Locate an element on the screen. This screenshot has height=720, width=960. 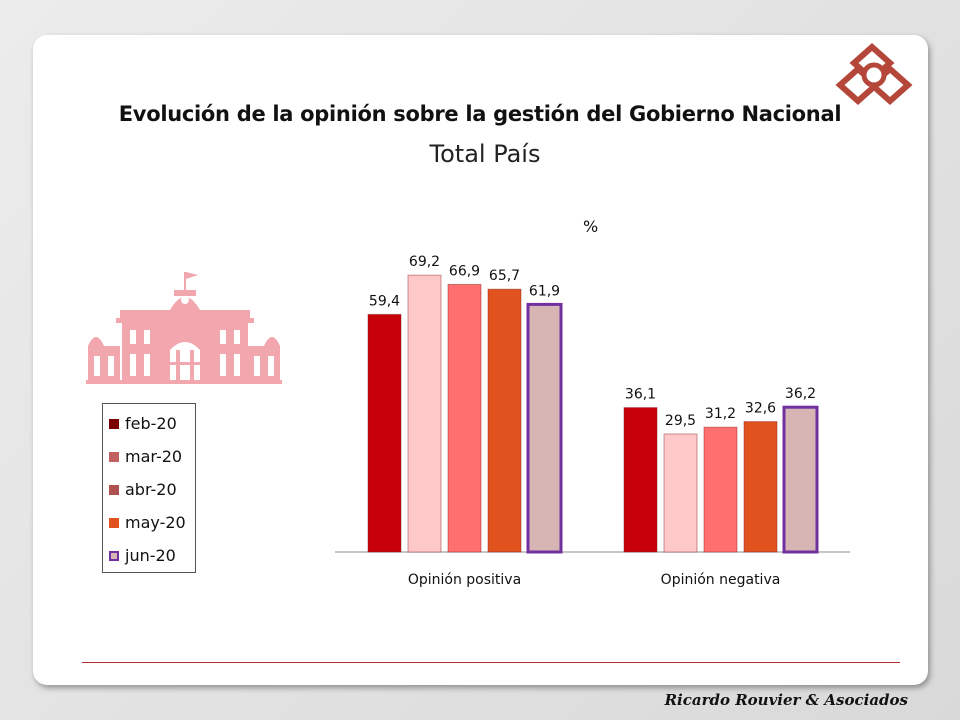
data-label: 59,4 is located at coordinates (384, 301).